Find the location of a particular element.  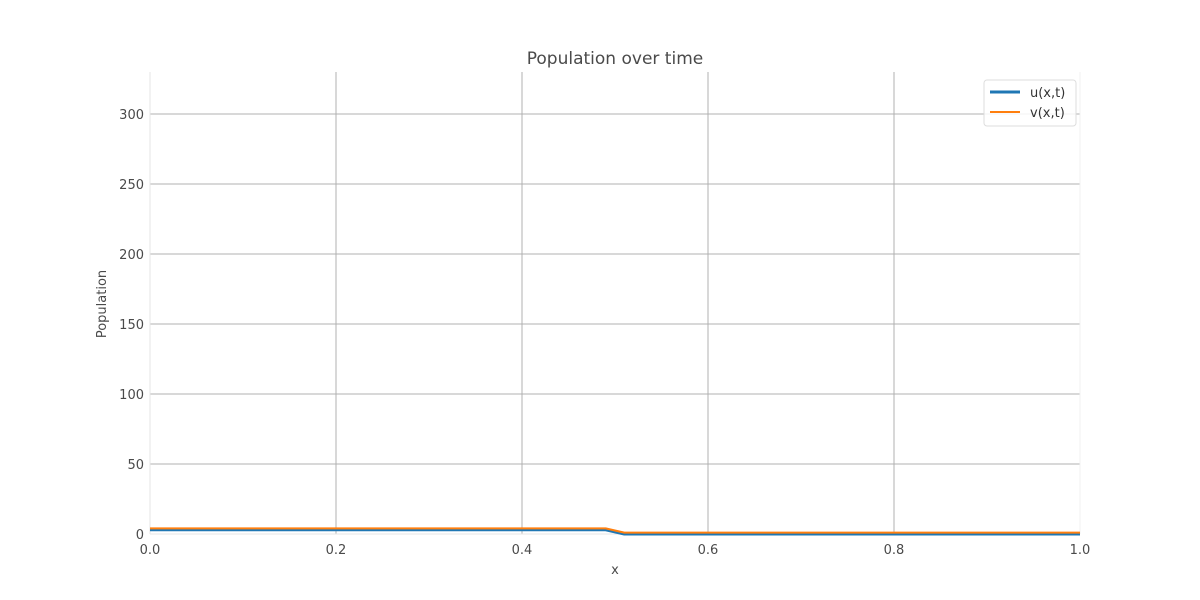

x-tick-label: 1.0 is located at coordinates (1080, 550).